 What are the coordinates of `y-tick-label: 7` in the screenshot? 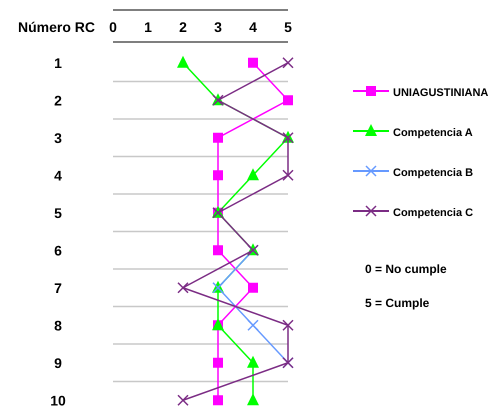 It's located at (58, 288).